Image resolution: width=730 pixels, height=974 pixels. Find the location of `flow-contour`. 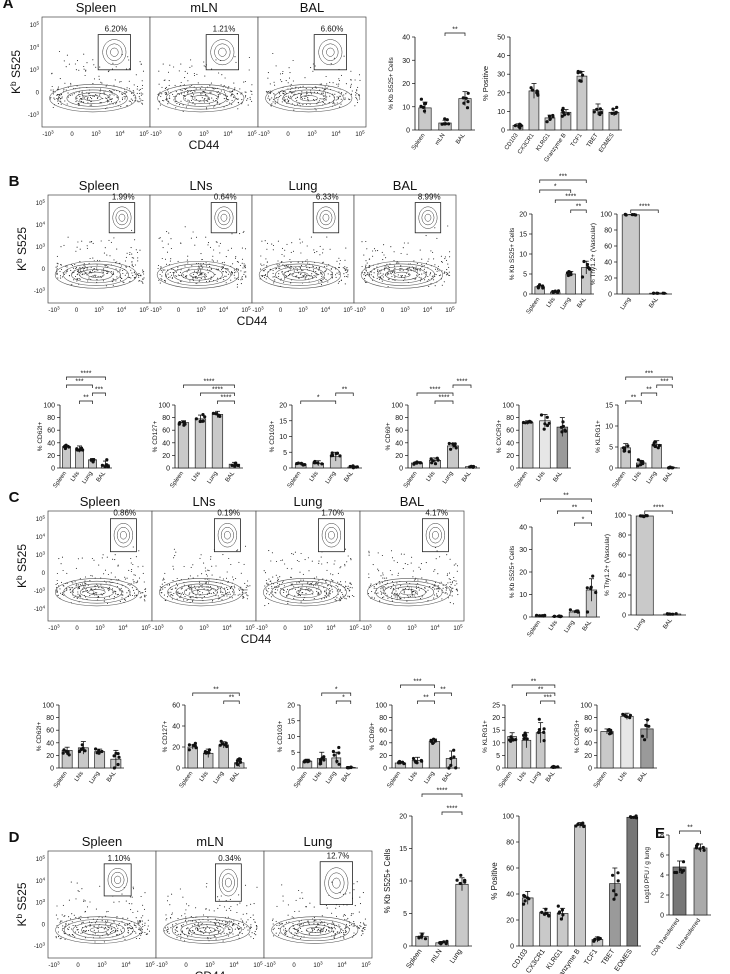

flow-contour is located at coordinates (315, 930).